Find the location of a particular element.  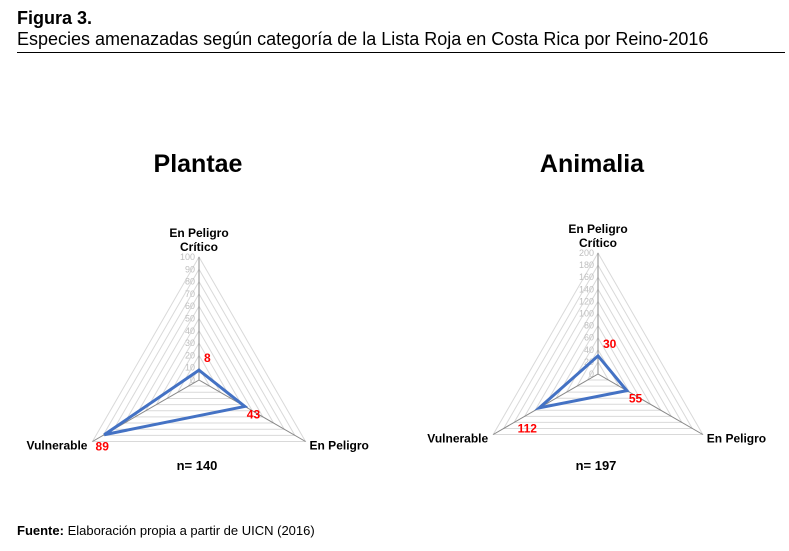

tick-label: 180 is located at coordinates (586, 265).